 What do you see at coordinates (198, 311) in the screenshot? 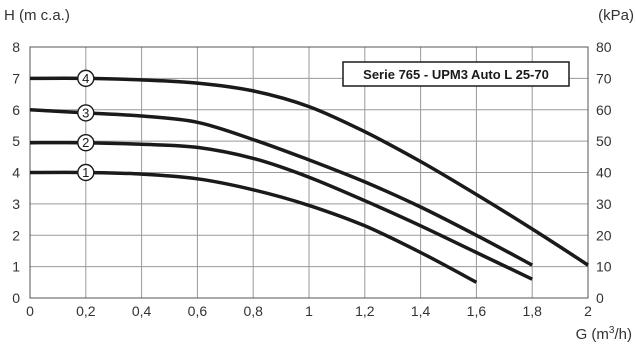
I see `x-tick-label: 0,6` at bounding box center [198, 311].